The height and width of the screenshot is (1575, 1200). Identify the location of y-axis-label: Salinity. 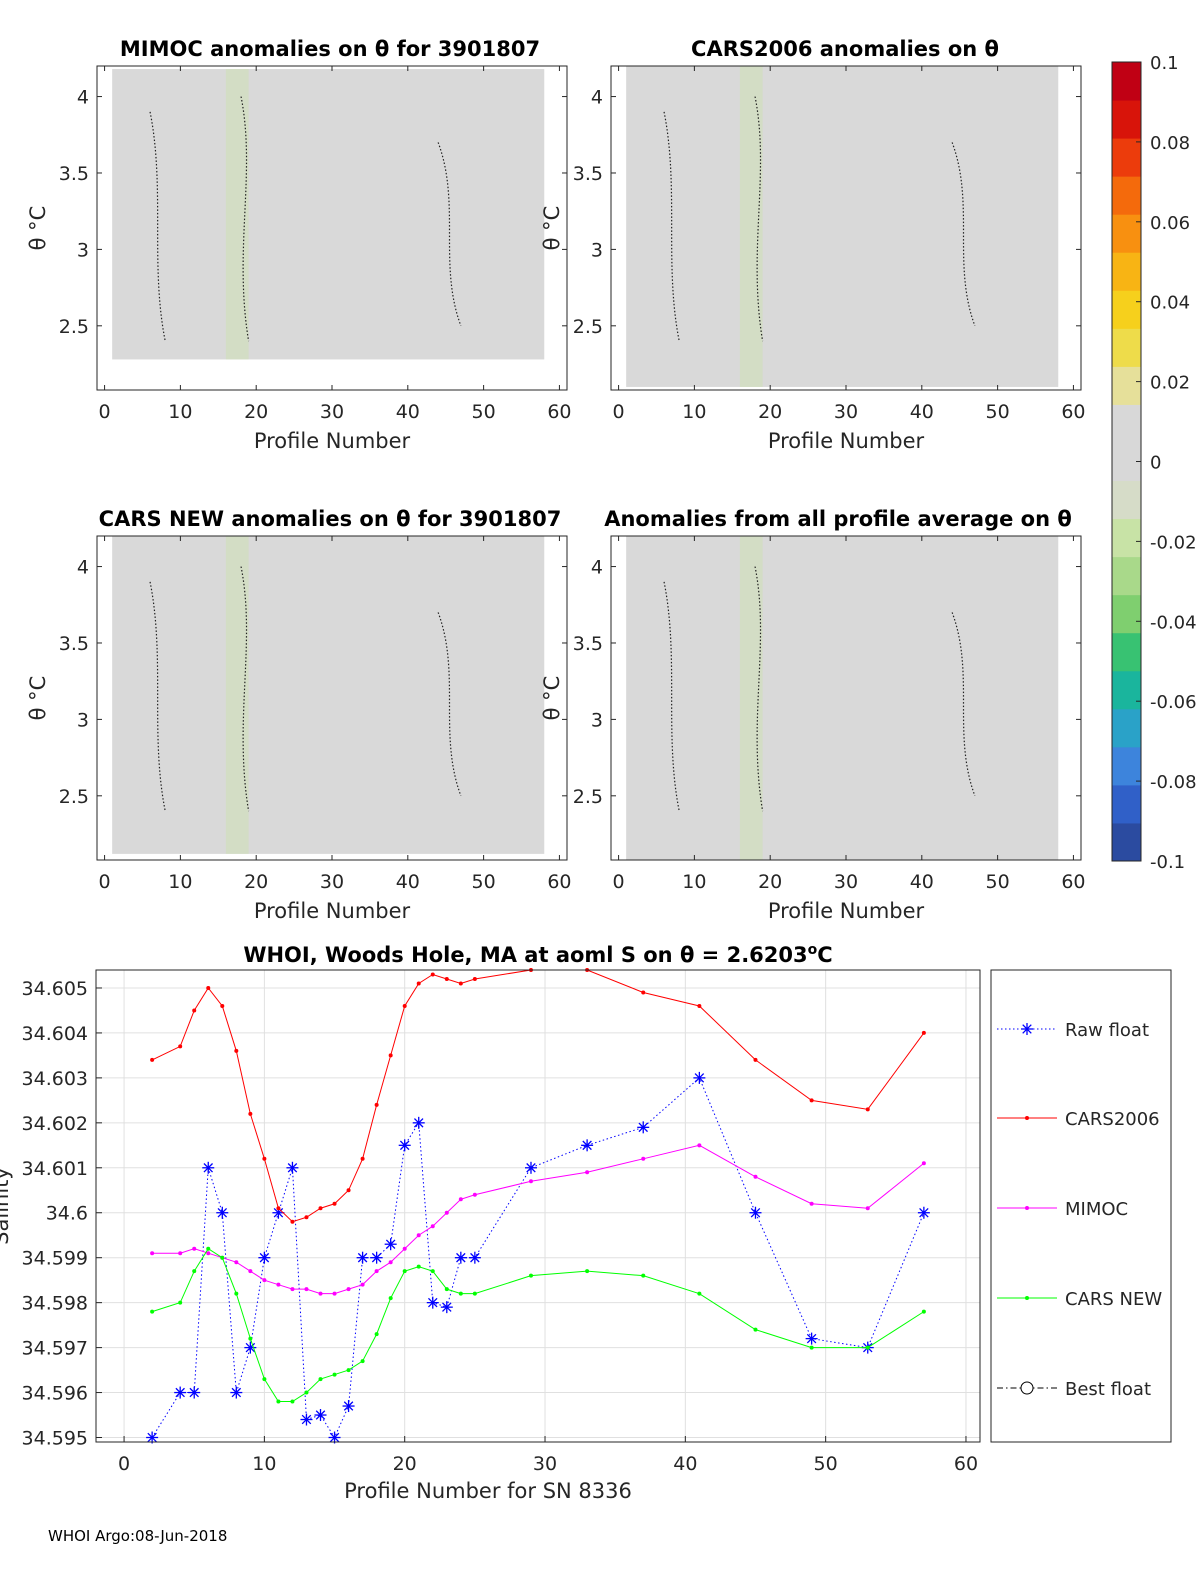
(6, 1206).